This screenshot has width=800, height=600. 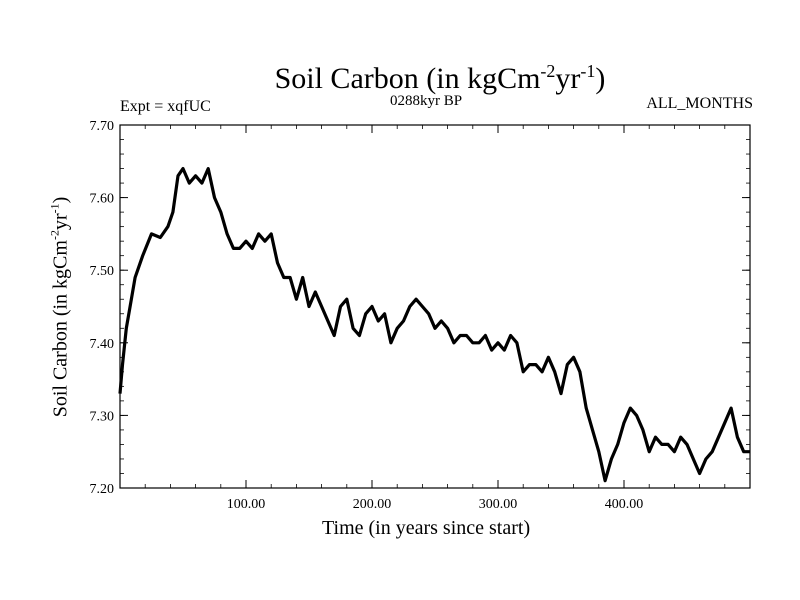 I want to click on x-tick-label: 400.00, so click(x=624, y=504).